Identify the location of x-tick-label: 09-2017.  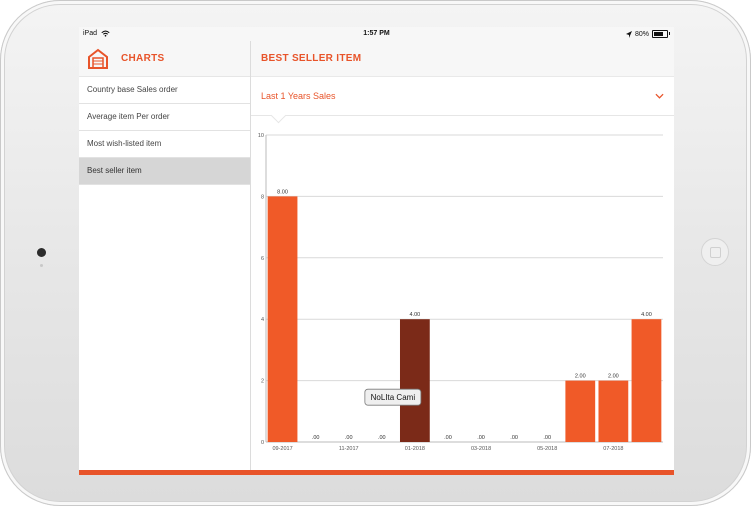
(282, 449).